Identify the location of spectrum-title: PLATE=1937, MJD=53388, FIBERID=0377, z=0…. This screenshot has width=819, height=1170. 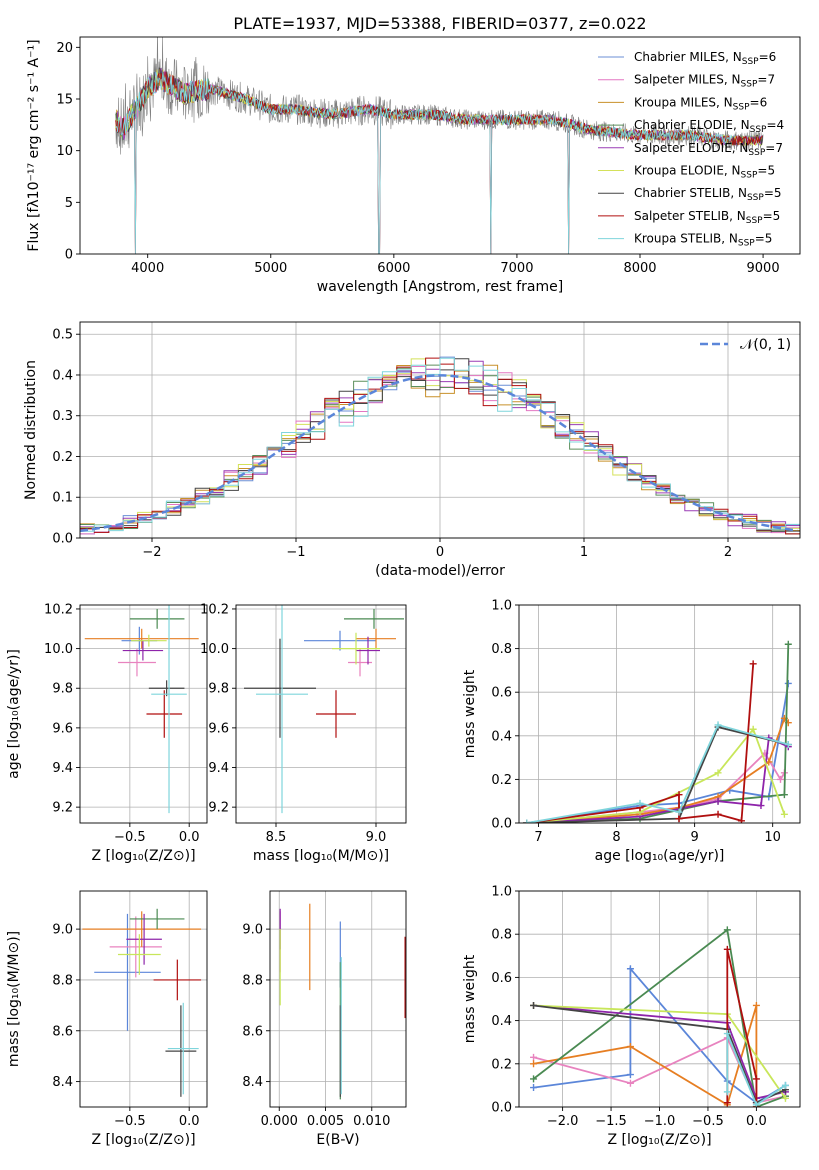
(439, 23).